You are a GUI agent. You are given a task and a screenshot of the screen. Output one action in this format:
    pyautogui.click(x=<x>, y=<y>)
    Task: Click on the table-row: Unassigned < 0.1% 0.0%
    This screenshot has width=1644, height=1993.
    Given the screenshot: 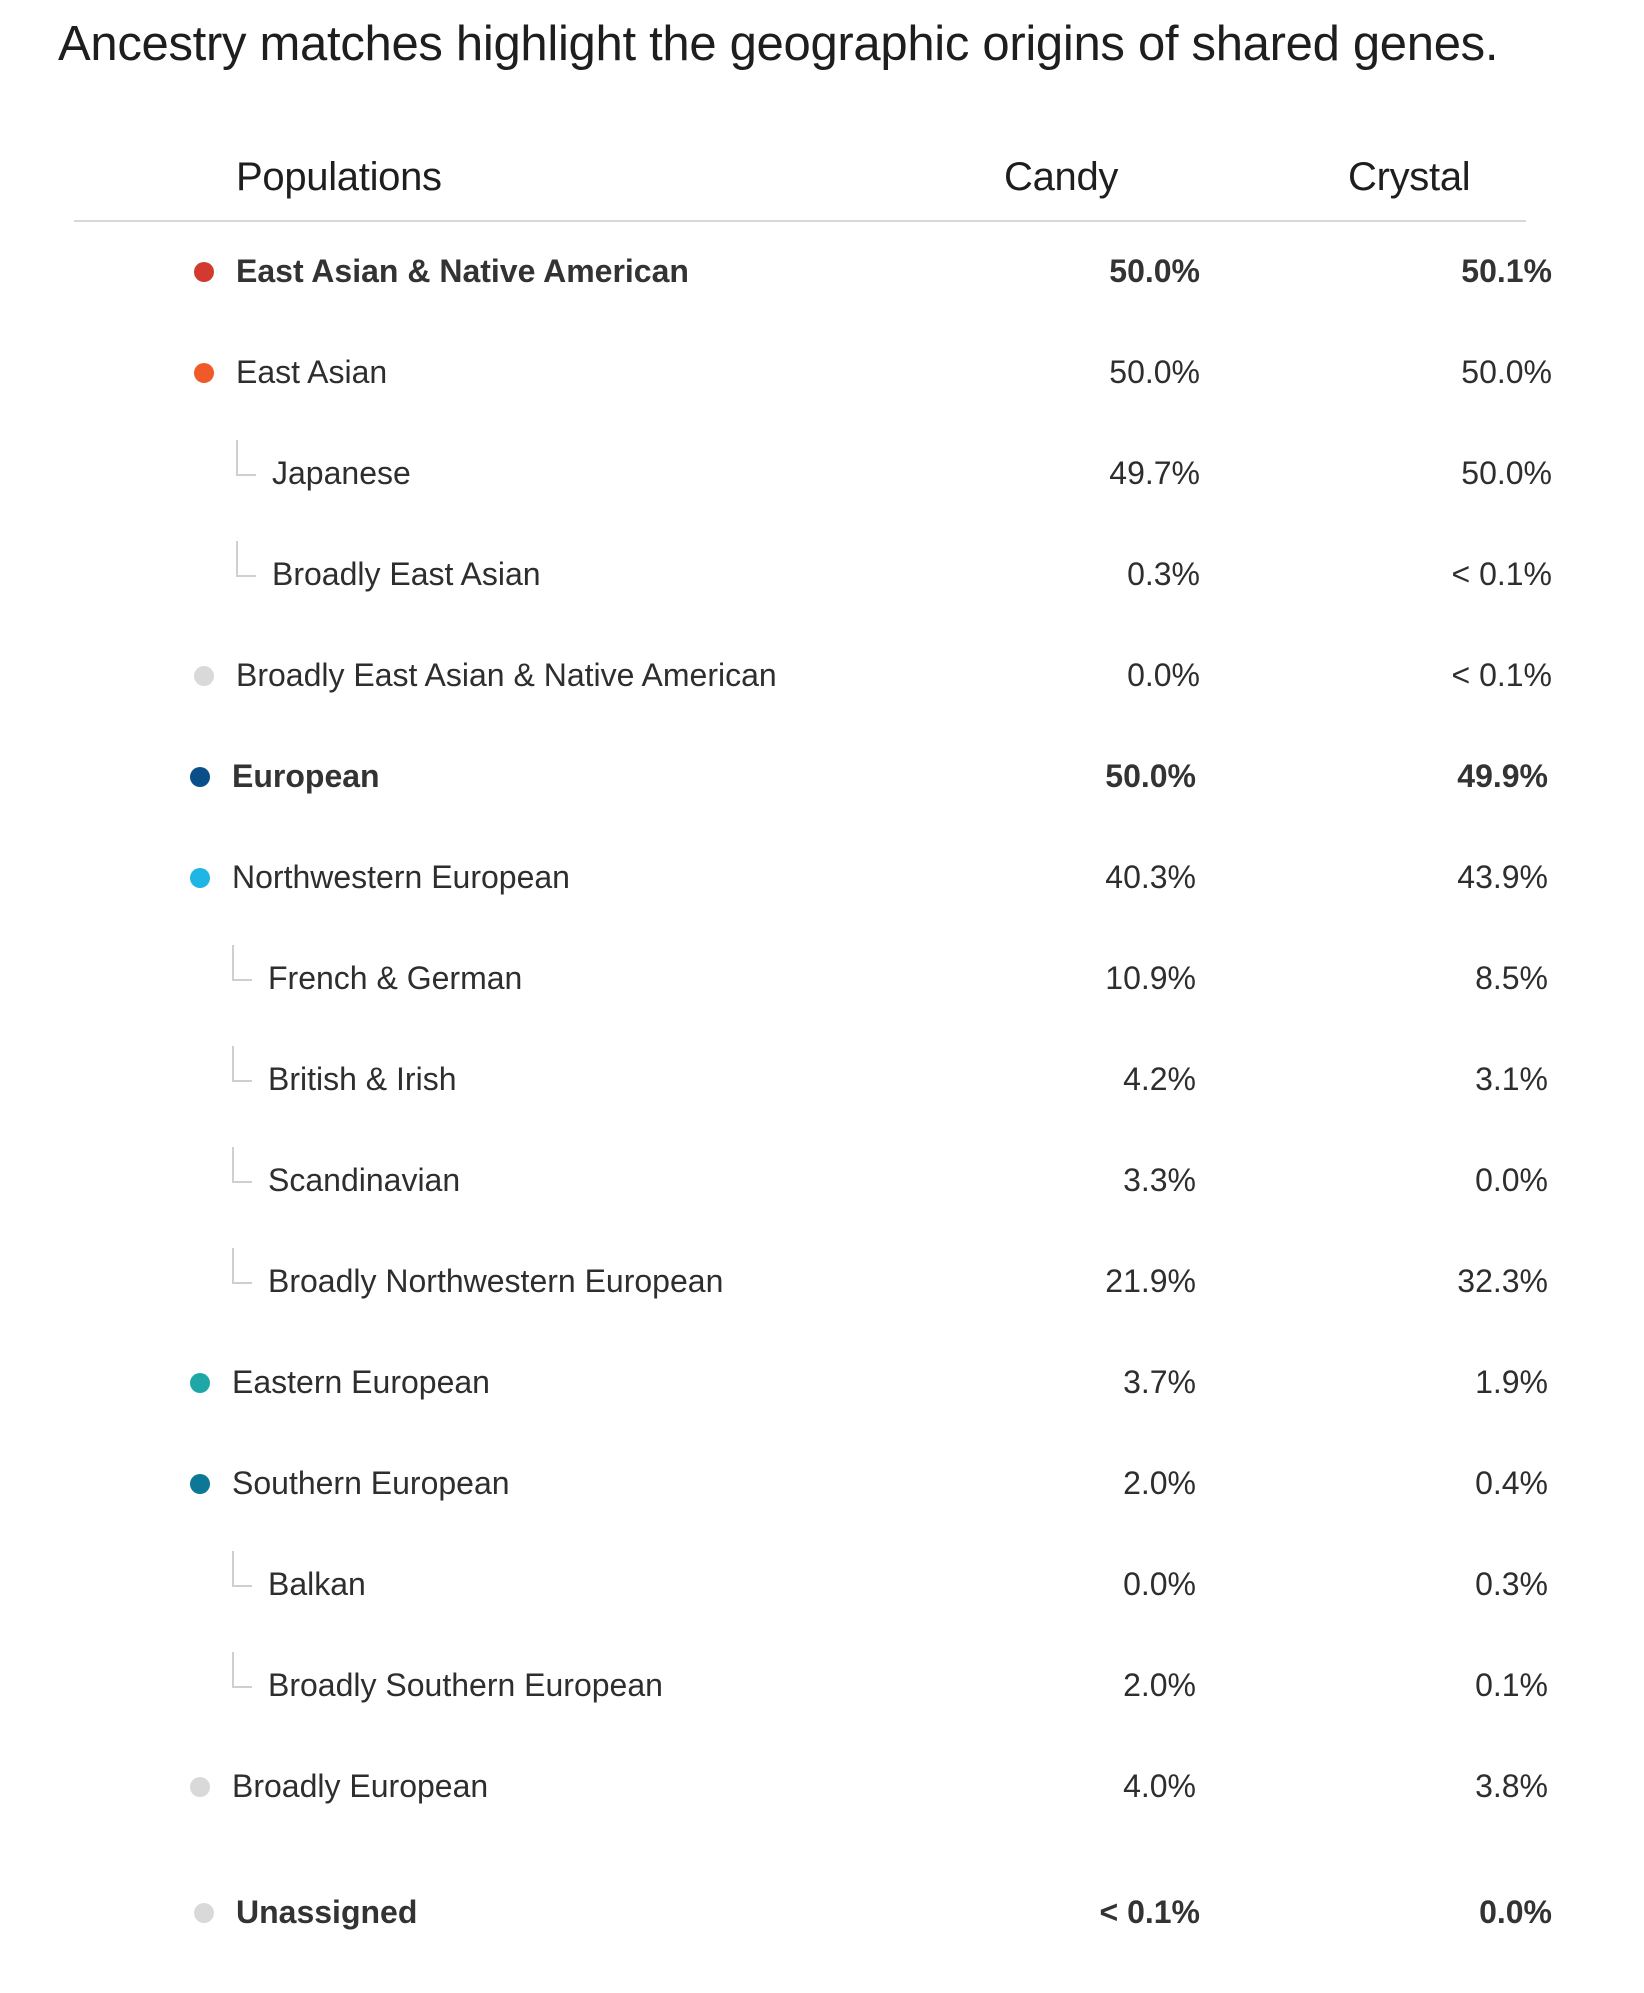 What is the action you would take?
    pyautogui.click(x=813, y=1928)
    